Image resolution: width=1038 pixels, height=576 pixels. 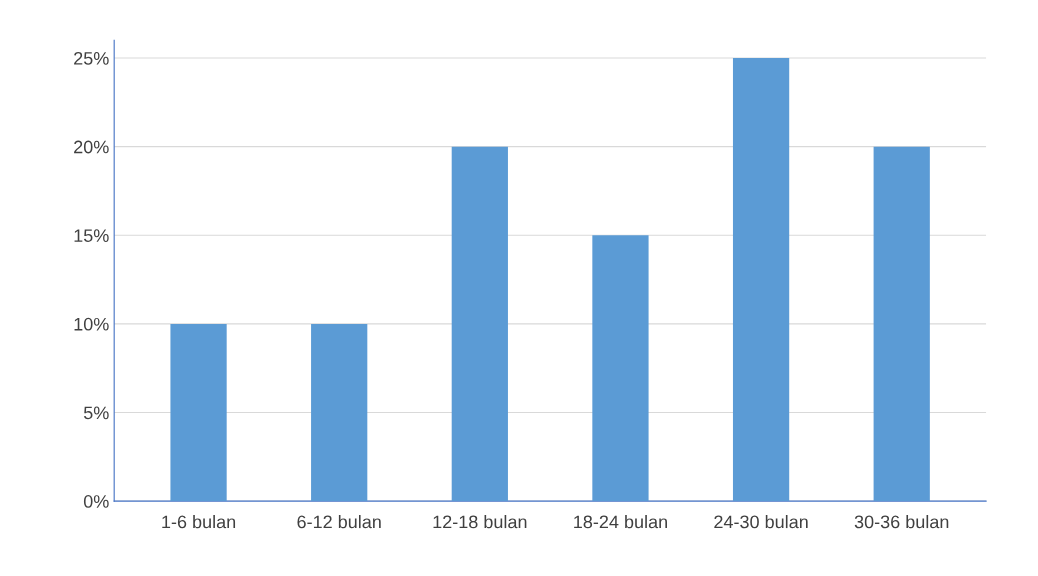 What do you see at coordinates (96, 413) in the screenshot?
I see `y-tick-label: 5%` at bounding box center [96, 413].